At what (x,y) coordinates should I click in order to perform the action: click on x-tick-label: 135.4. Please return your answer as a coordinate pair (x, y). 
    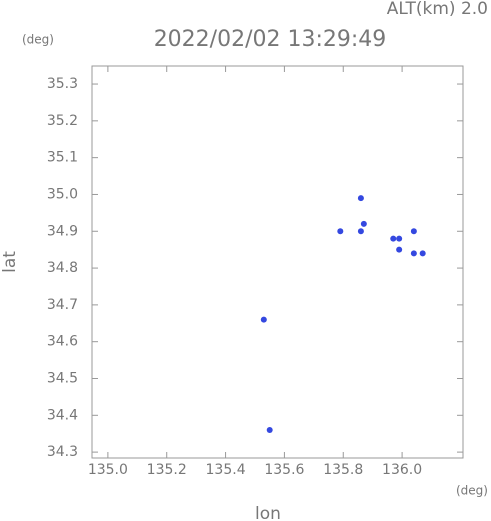
    Looking at the image, I should click on (226, 470).